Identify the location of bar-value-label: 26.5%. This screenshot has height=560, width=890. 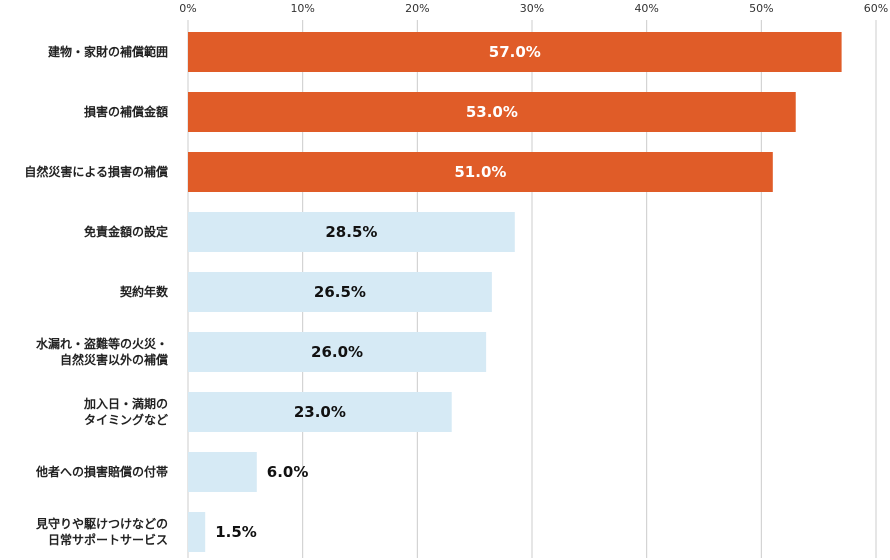
(340, 292).